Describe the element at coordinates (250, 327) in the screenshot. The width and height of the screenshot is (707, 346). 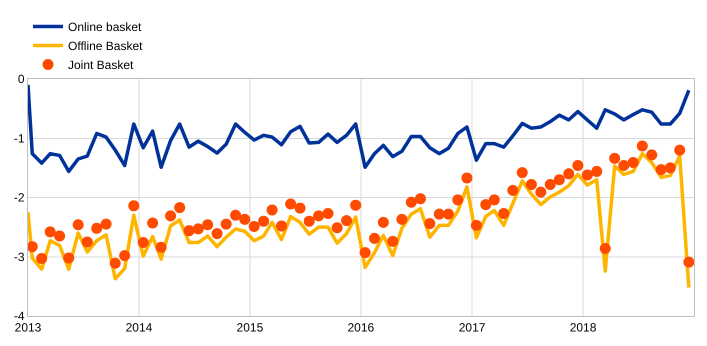
I see `x-tick-label: 2015` at that location.